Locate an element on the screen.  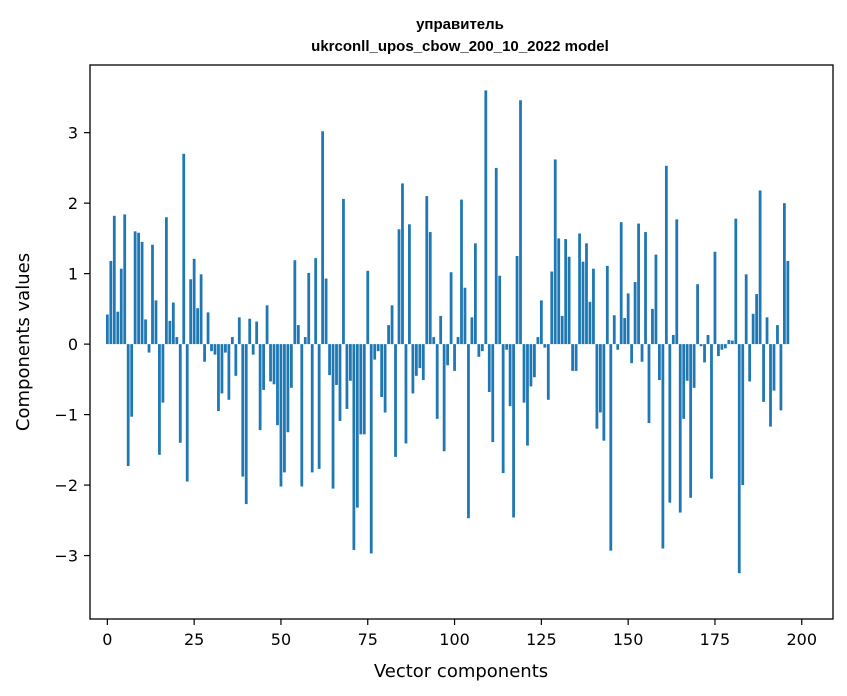
x-tick-label: 100 is located at coordinates (454, 639).